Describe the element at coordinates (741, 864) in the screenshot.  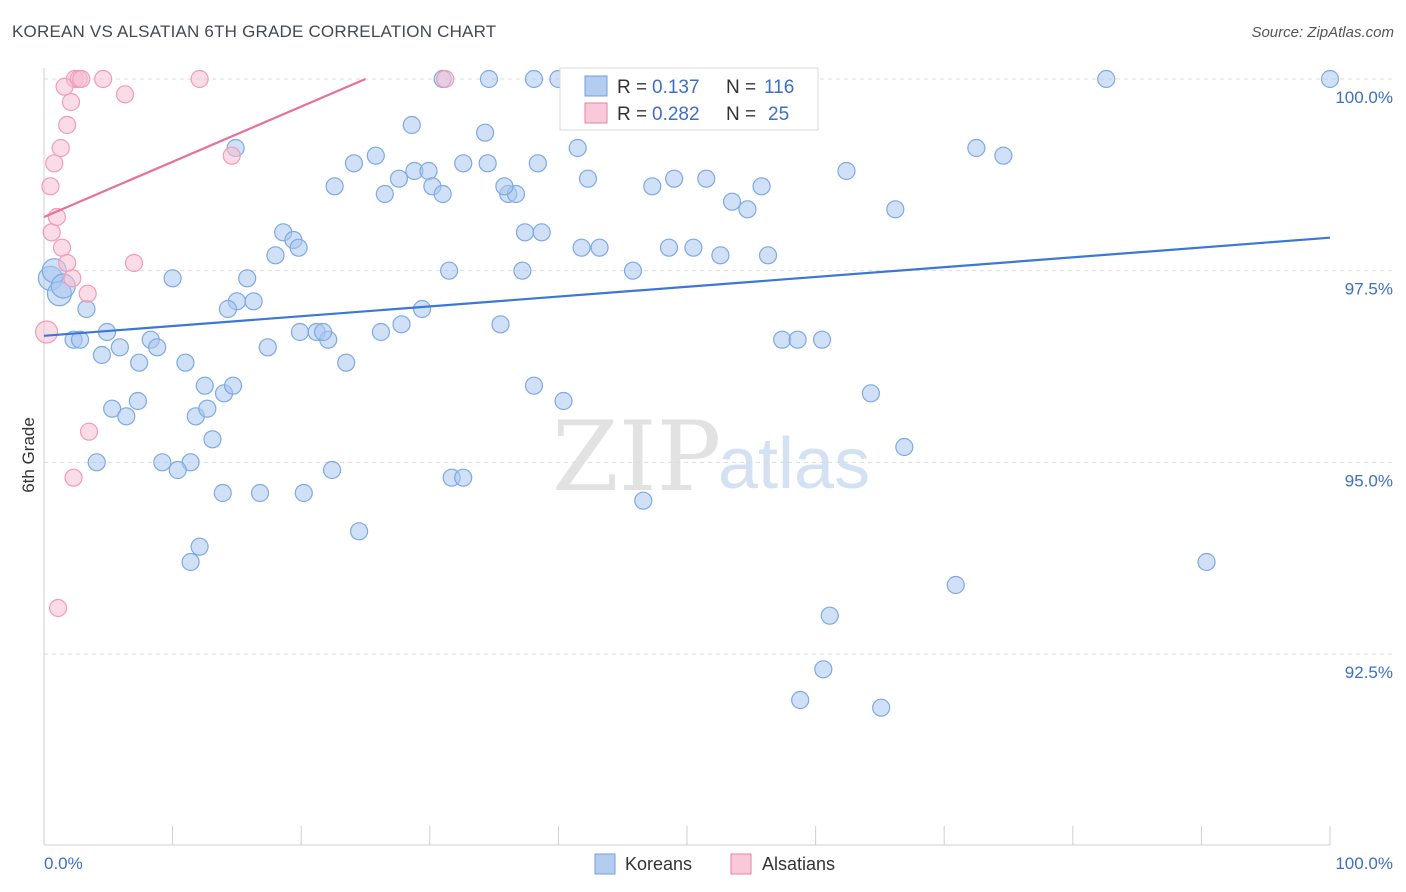
I see `bottom-legend-swatch-alsatians` at that location.